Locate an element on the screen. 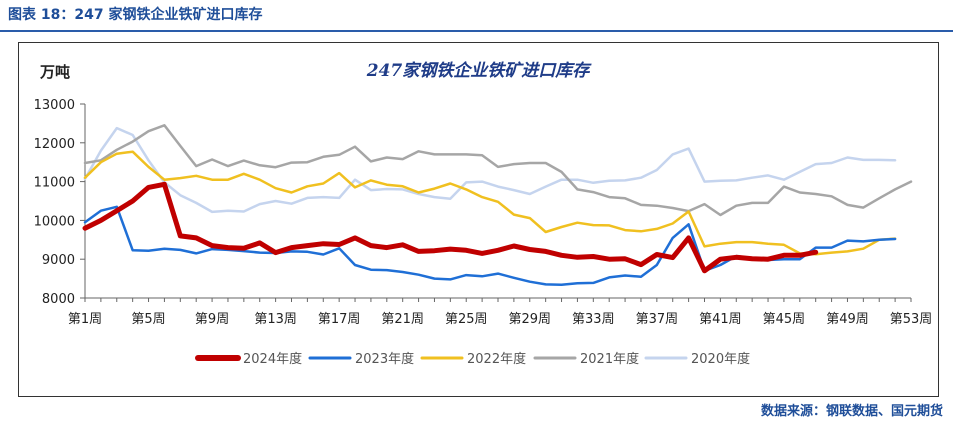 This screenshot has width=953, height=425. x-tick-label: 第13周 is located at coordinates (275, 319).